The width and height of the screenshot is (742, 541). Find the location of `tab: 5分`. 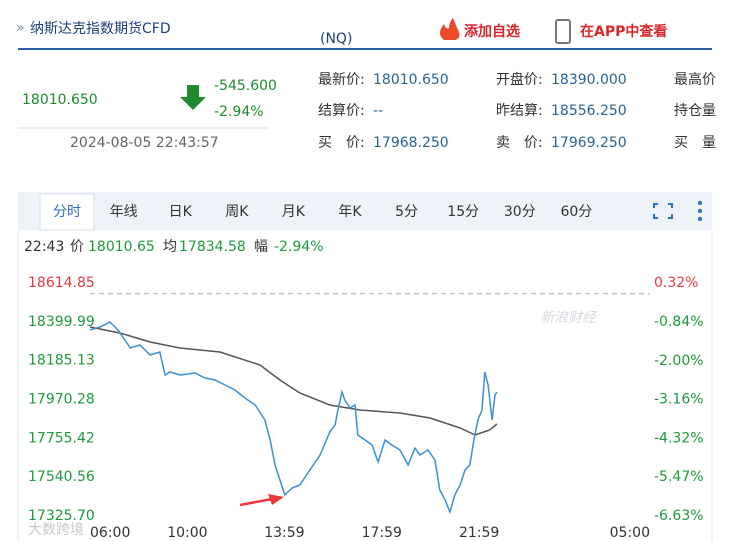

tab: 5分 is located at coordinates (406, 212).